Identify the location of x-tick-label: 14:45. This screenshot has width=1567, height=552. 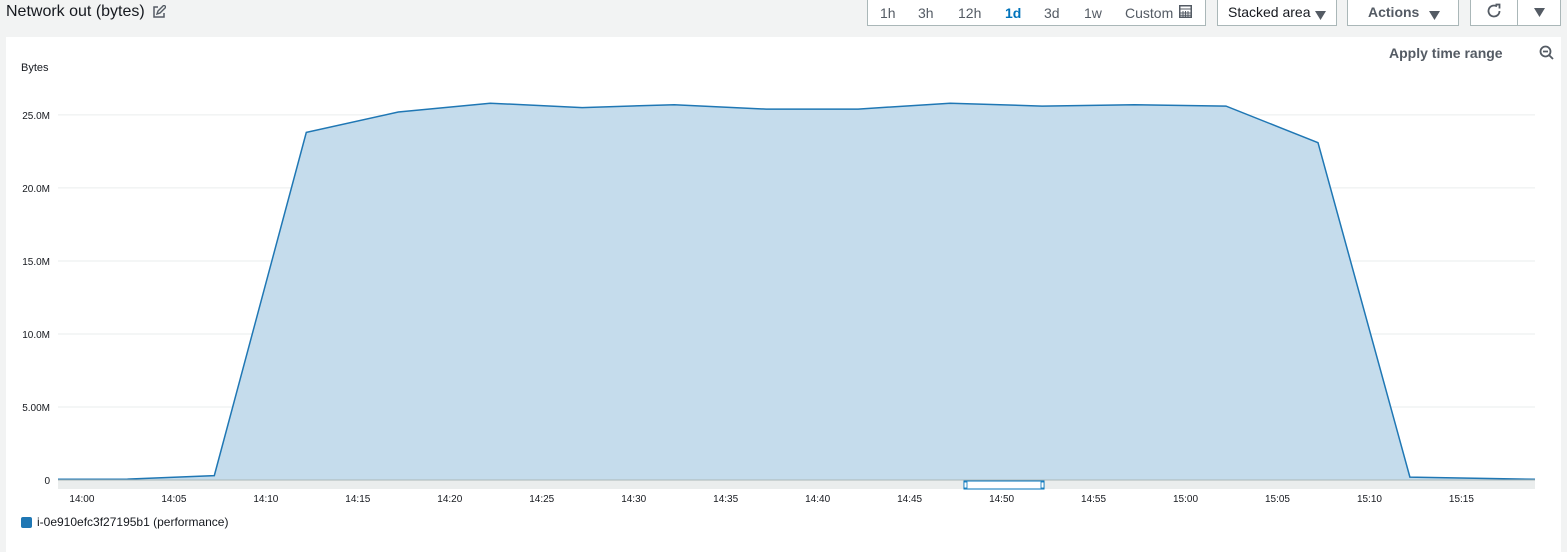
(909, 499).